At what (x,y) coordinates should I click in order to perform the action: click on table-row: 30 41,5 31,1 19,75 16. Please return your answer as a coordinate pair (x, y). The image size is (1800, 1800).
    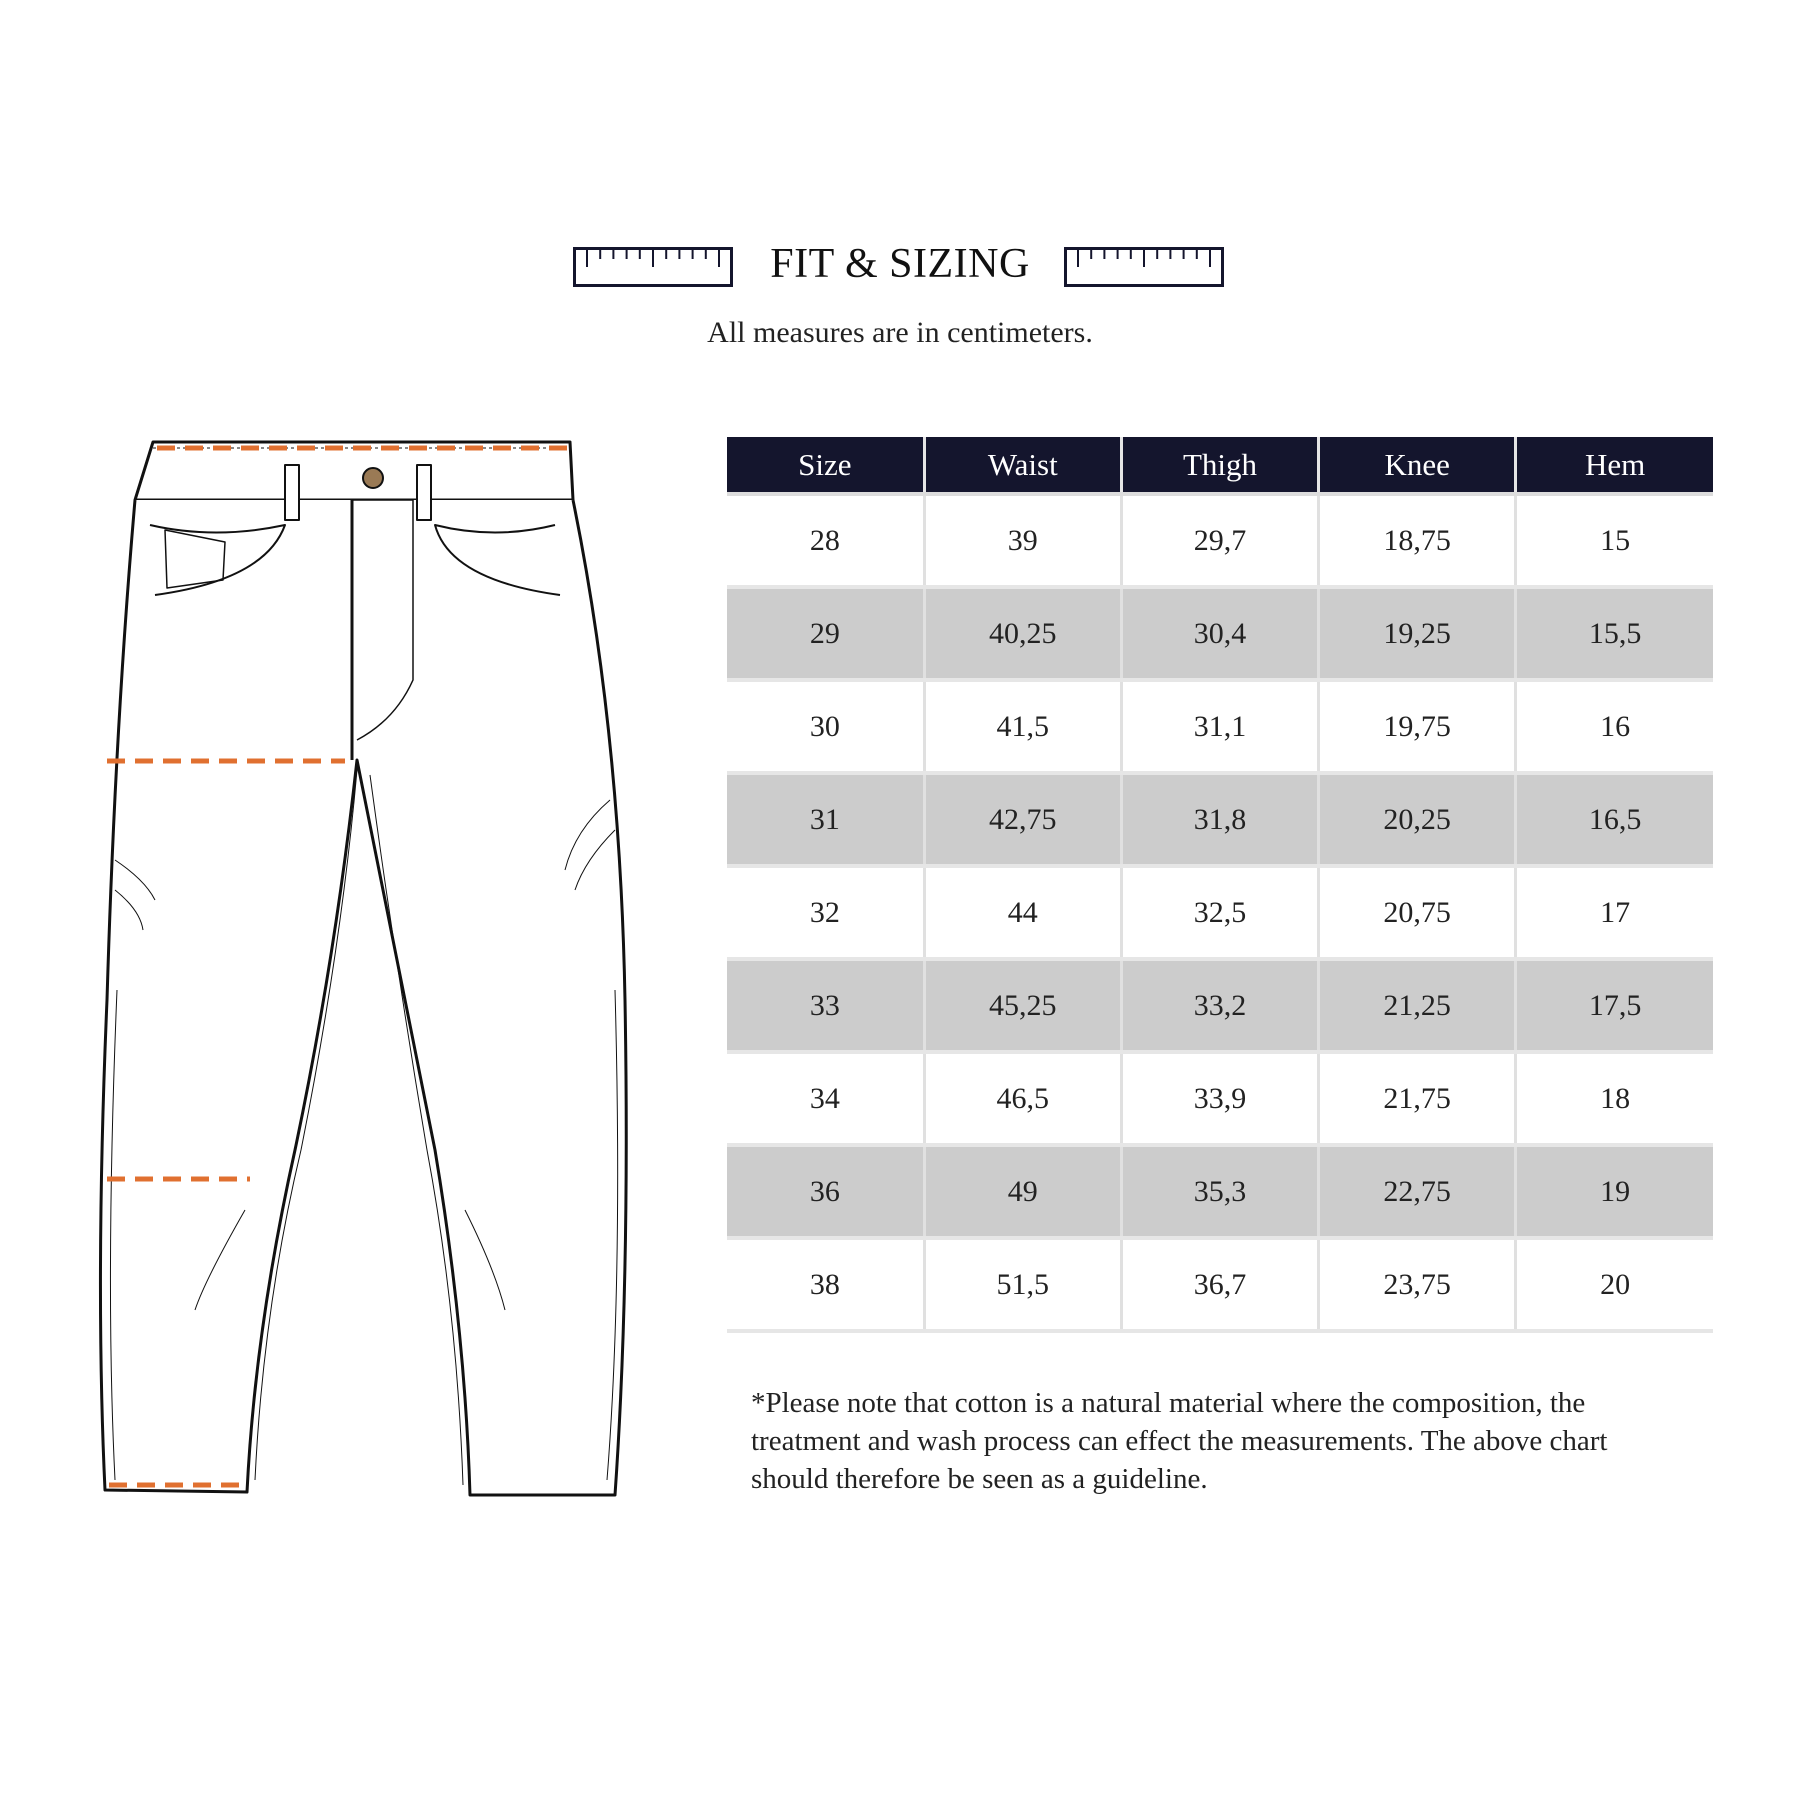
    Looking at the image, I should click on (1220, 727).